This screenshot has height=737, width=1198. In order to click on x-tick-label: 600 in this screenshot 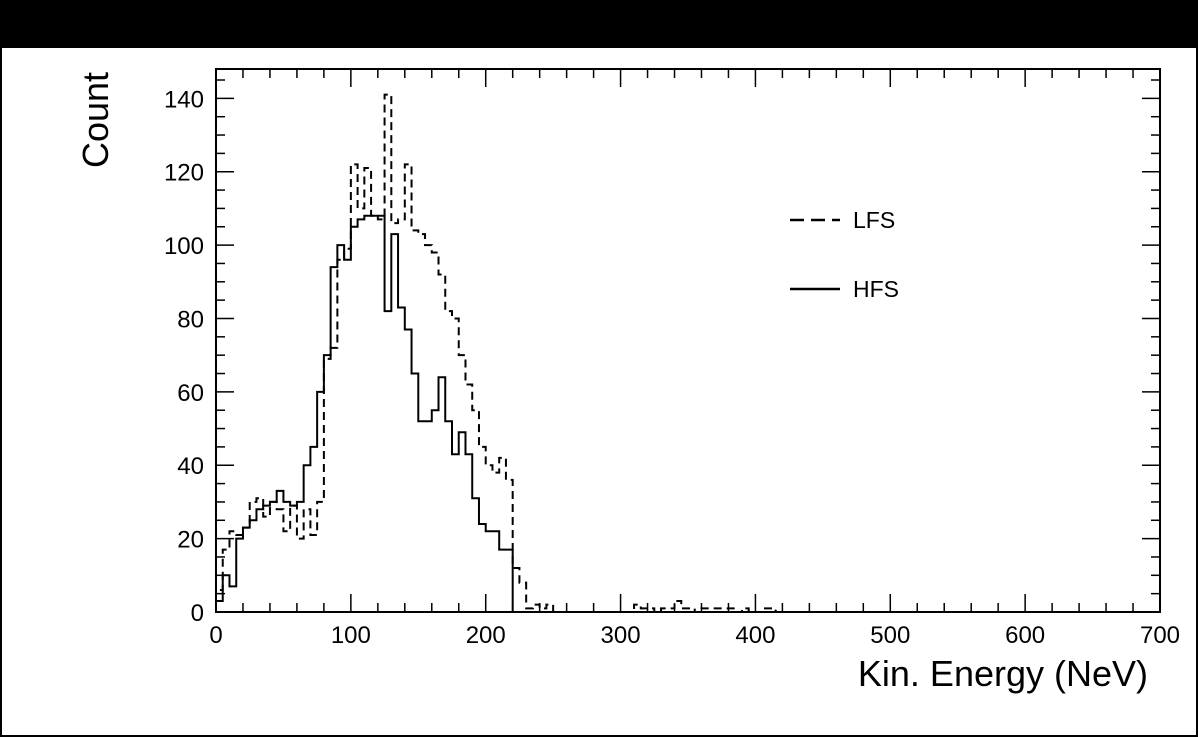, I will do `click(1025, 635)`.